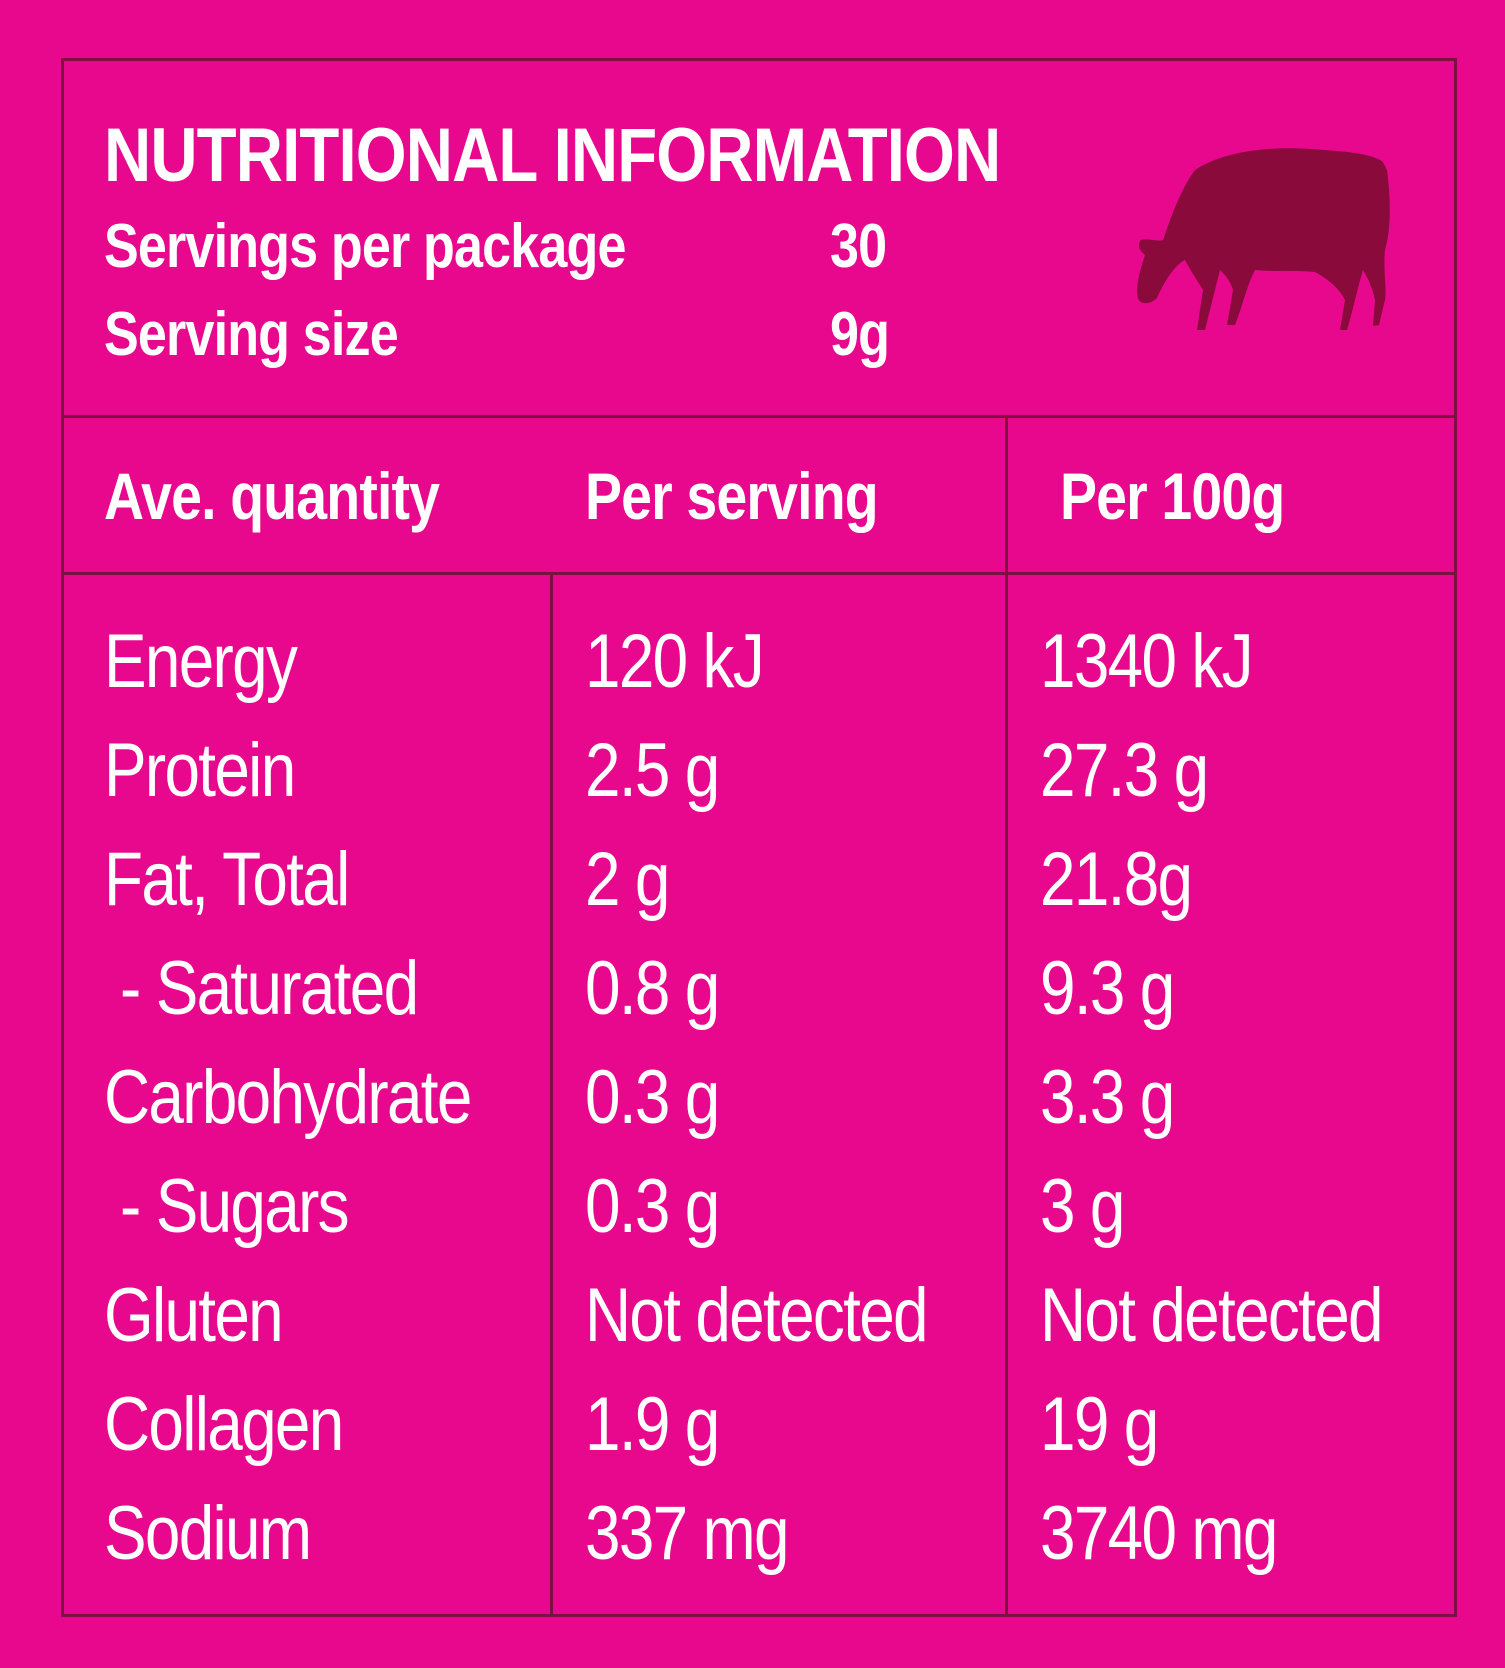 The image size is (1505, 1668). What do you see at coordinates (288, 1097) in the screenshot?
I see `nutrient-name: Carbohydrate` at bounding box center [288, 1097].